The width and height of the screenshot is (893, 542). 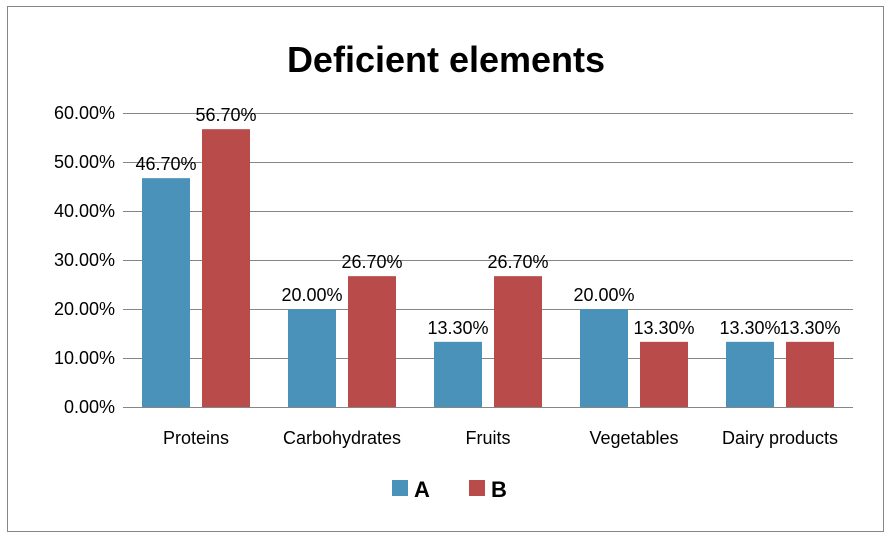 What do you see at coordinates (84, 309) in the screenshot?
I see `y-tick-label: 20.00%` at bounding box center [84, 309].